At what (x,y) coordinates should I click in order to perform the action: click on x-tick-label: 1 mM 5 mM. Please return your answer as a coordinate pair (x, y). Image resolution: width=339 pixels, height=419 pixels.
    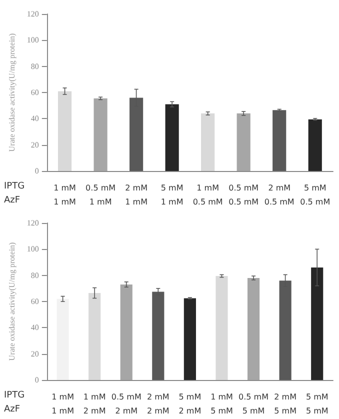
    Looking at the image, I should click on (221, 404).